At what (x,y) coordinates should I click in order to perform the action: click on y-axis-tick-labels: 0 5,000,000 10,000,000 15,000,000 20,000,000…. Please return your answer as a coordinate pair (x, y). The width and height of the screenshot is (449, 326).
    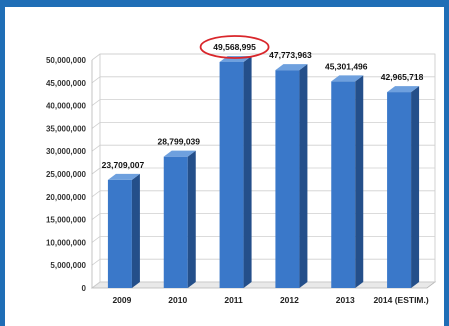
    Looking at the image, I should click on (66, 174).